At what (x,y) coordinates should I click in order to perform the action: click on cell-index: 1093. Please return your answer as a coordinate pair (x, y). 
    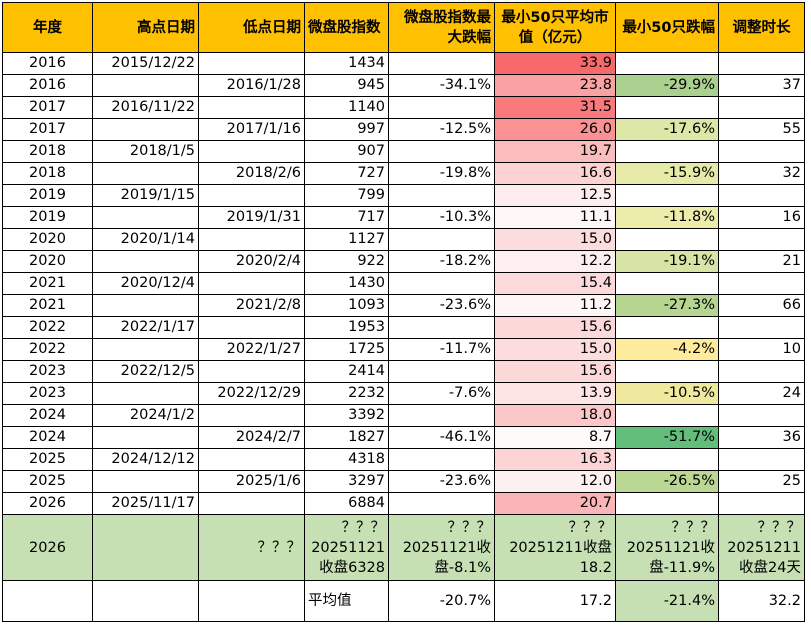
    Looking at the image, I should click on (346, 305).